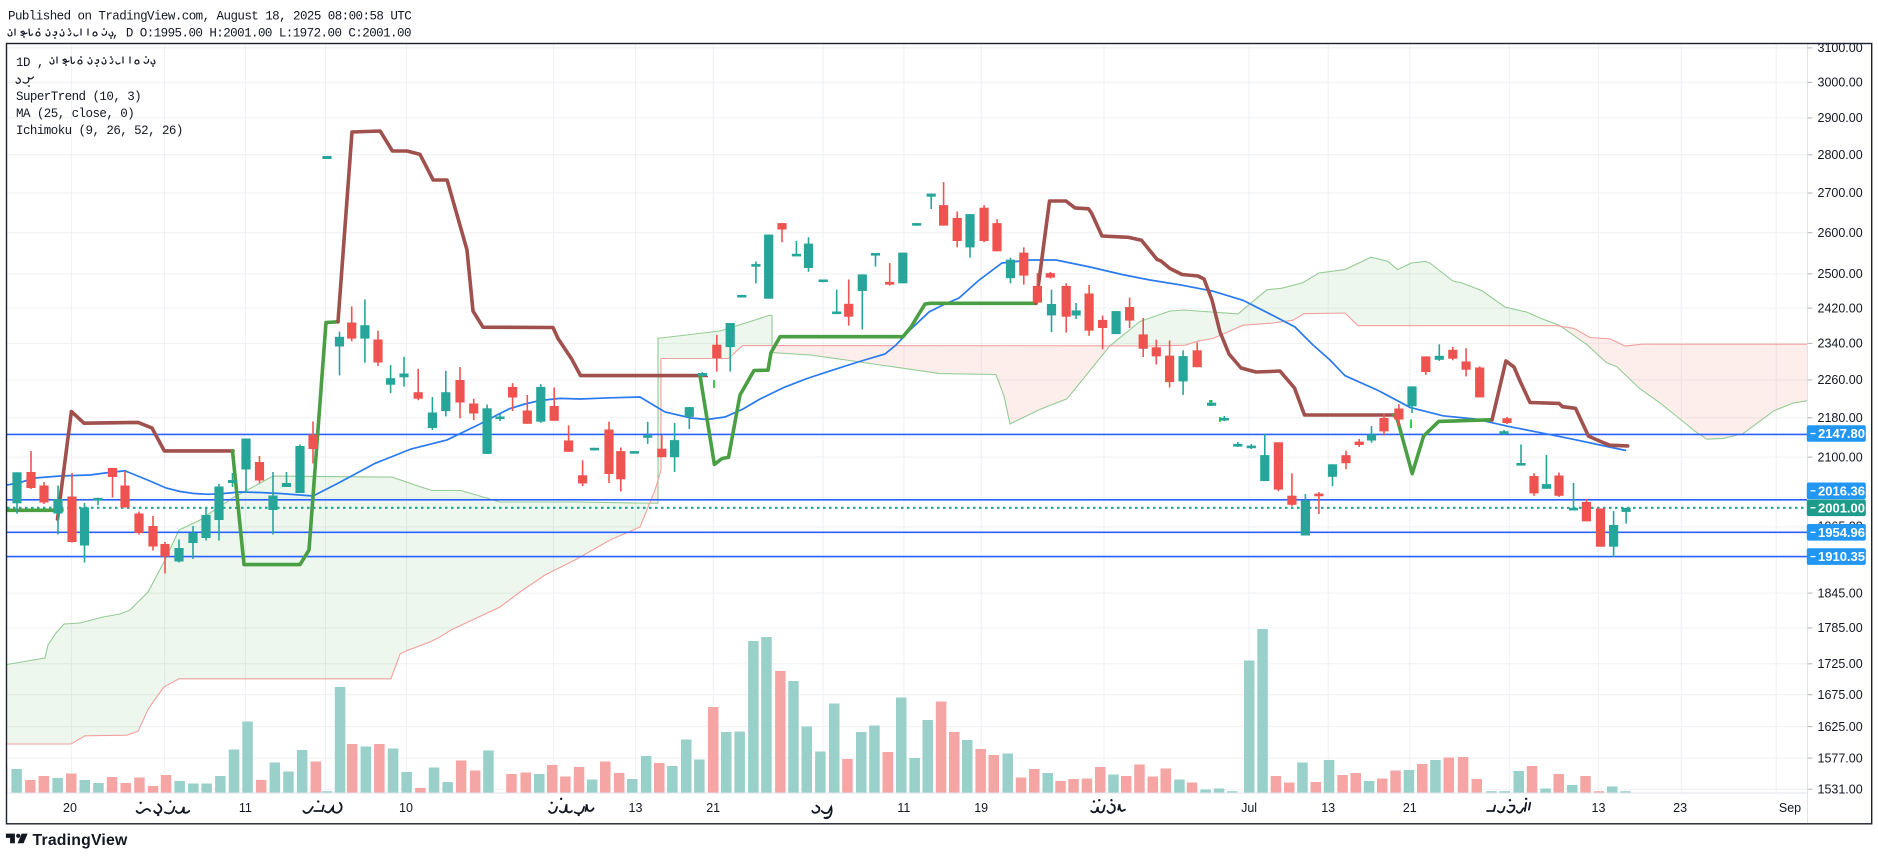 Image resolution: width=1878 pixels, height=858 pixels. Describe the element at coordinates (1790, 808) in the screenshot. I see `svg-text: Sep` at that location.